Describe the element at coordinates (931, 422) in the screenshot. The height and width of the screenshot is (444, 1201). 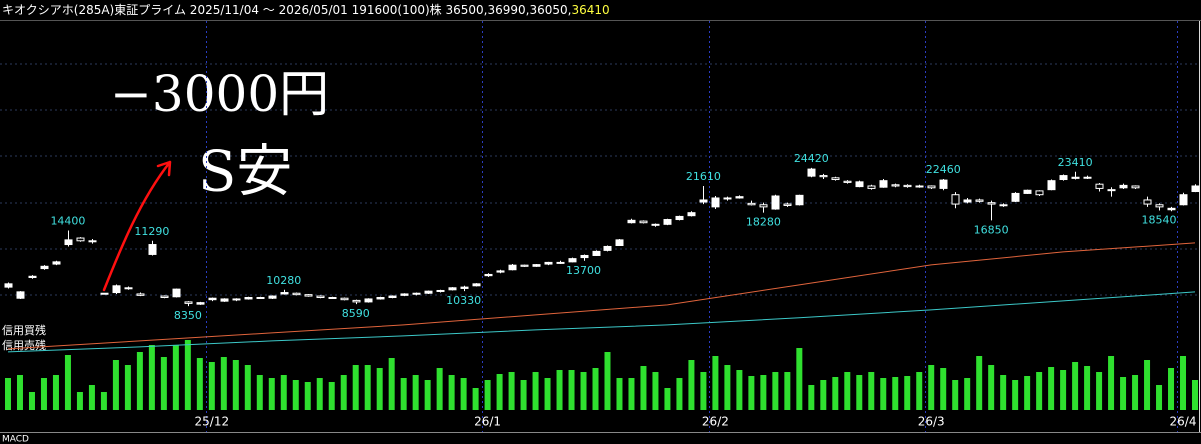
I see `x-tick-label: 26/3` at that location.